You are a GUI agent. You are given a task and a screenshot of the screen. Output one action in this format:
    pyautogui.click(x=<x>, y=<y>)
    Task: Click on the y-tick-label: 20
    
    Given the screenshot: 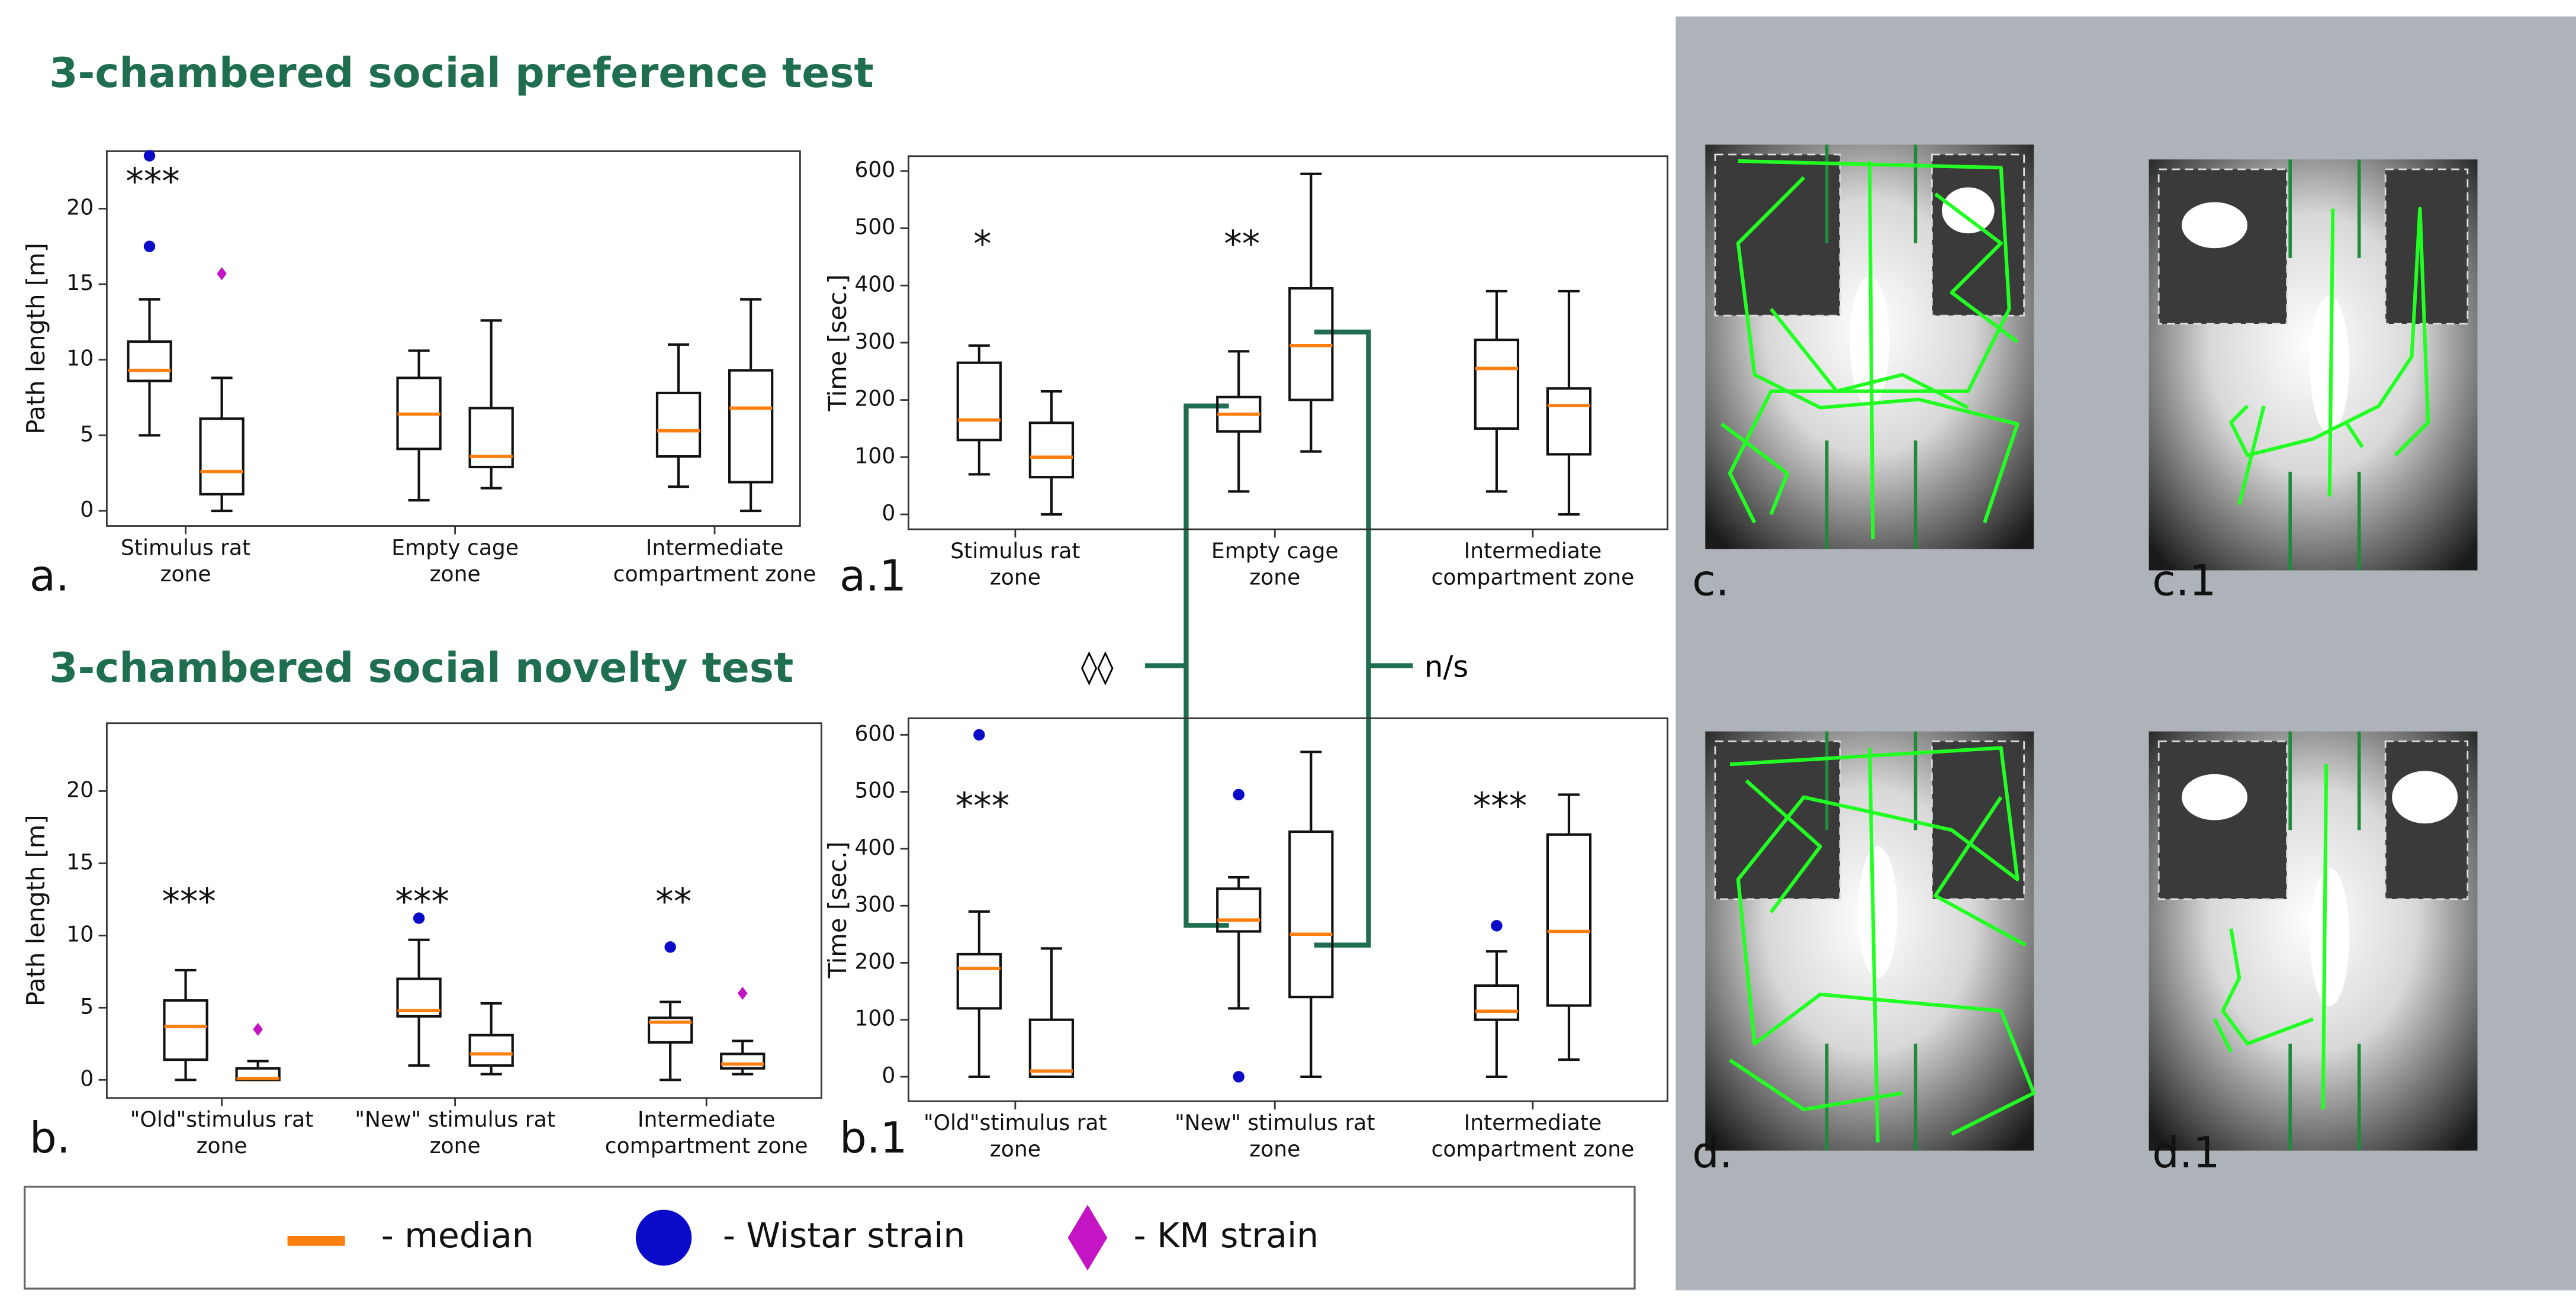 What is the action you would take?
    pyautogui.click(x=80, y=789)
    